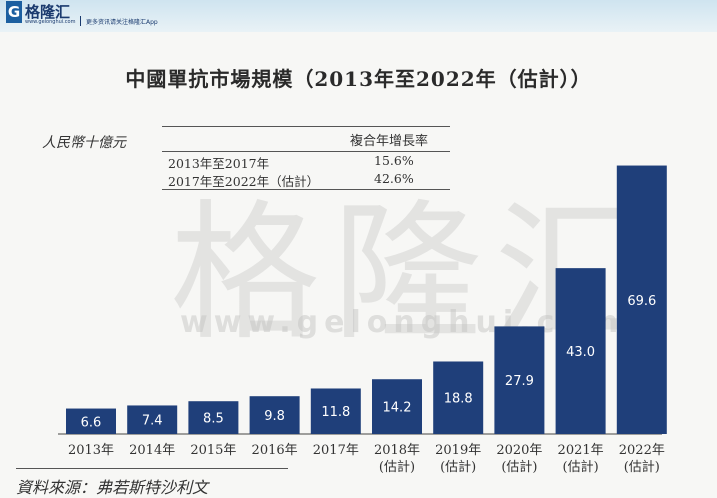 This screenshot has width=717, height=498. Describe the element at coordinates (358, 16) in the screenshot. I see `brand-header: G 格隆汇 www.gelonghui.com 更多资讯请关注格隆汇App` at that location.